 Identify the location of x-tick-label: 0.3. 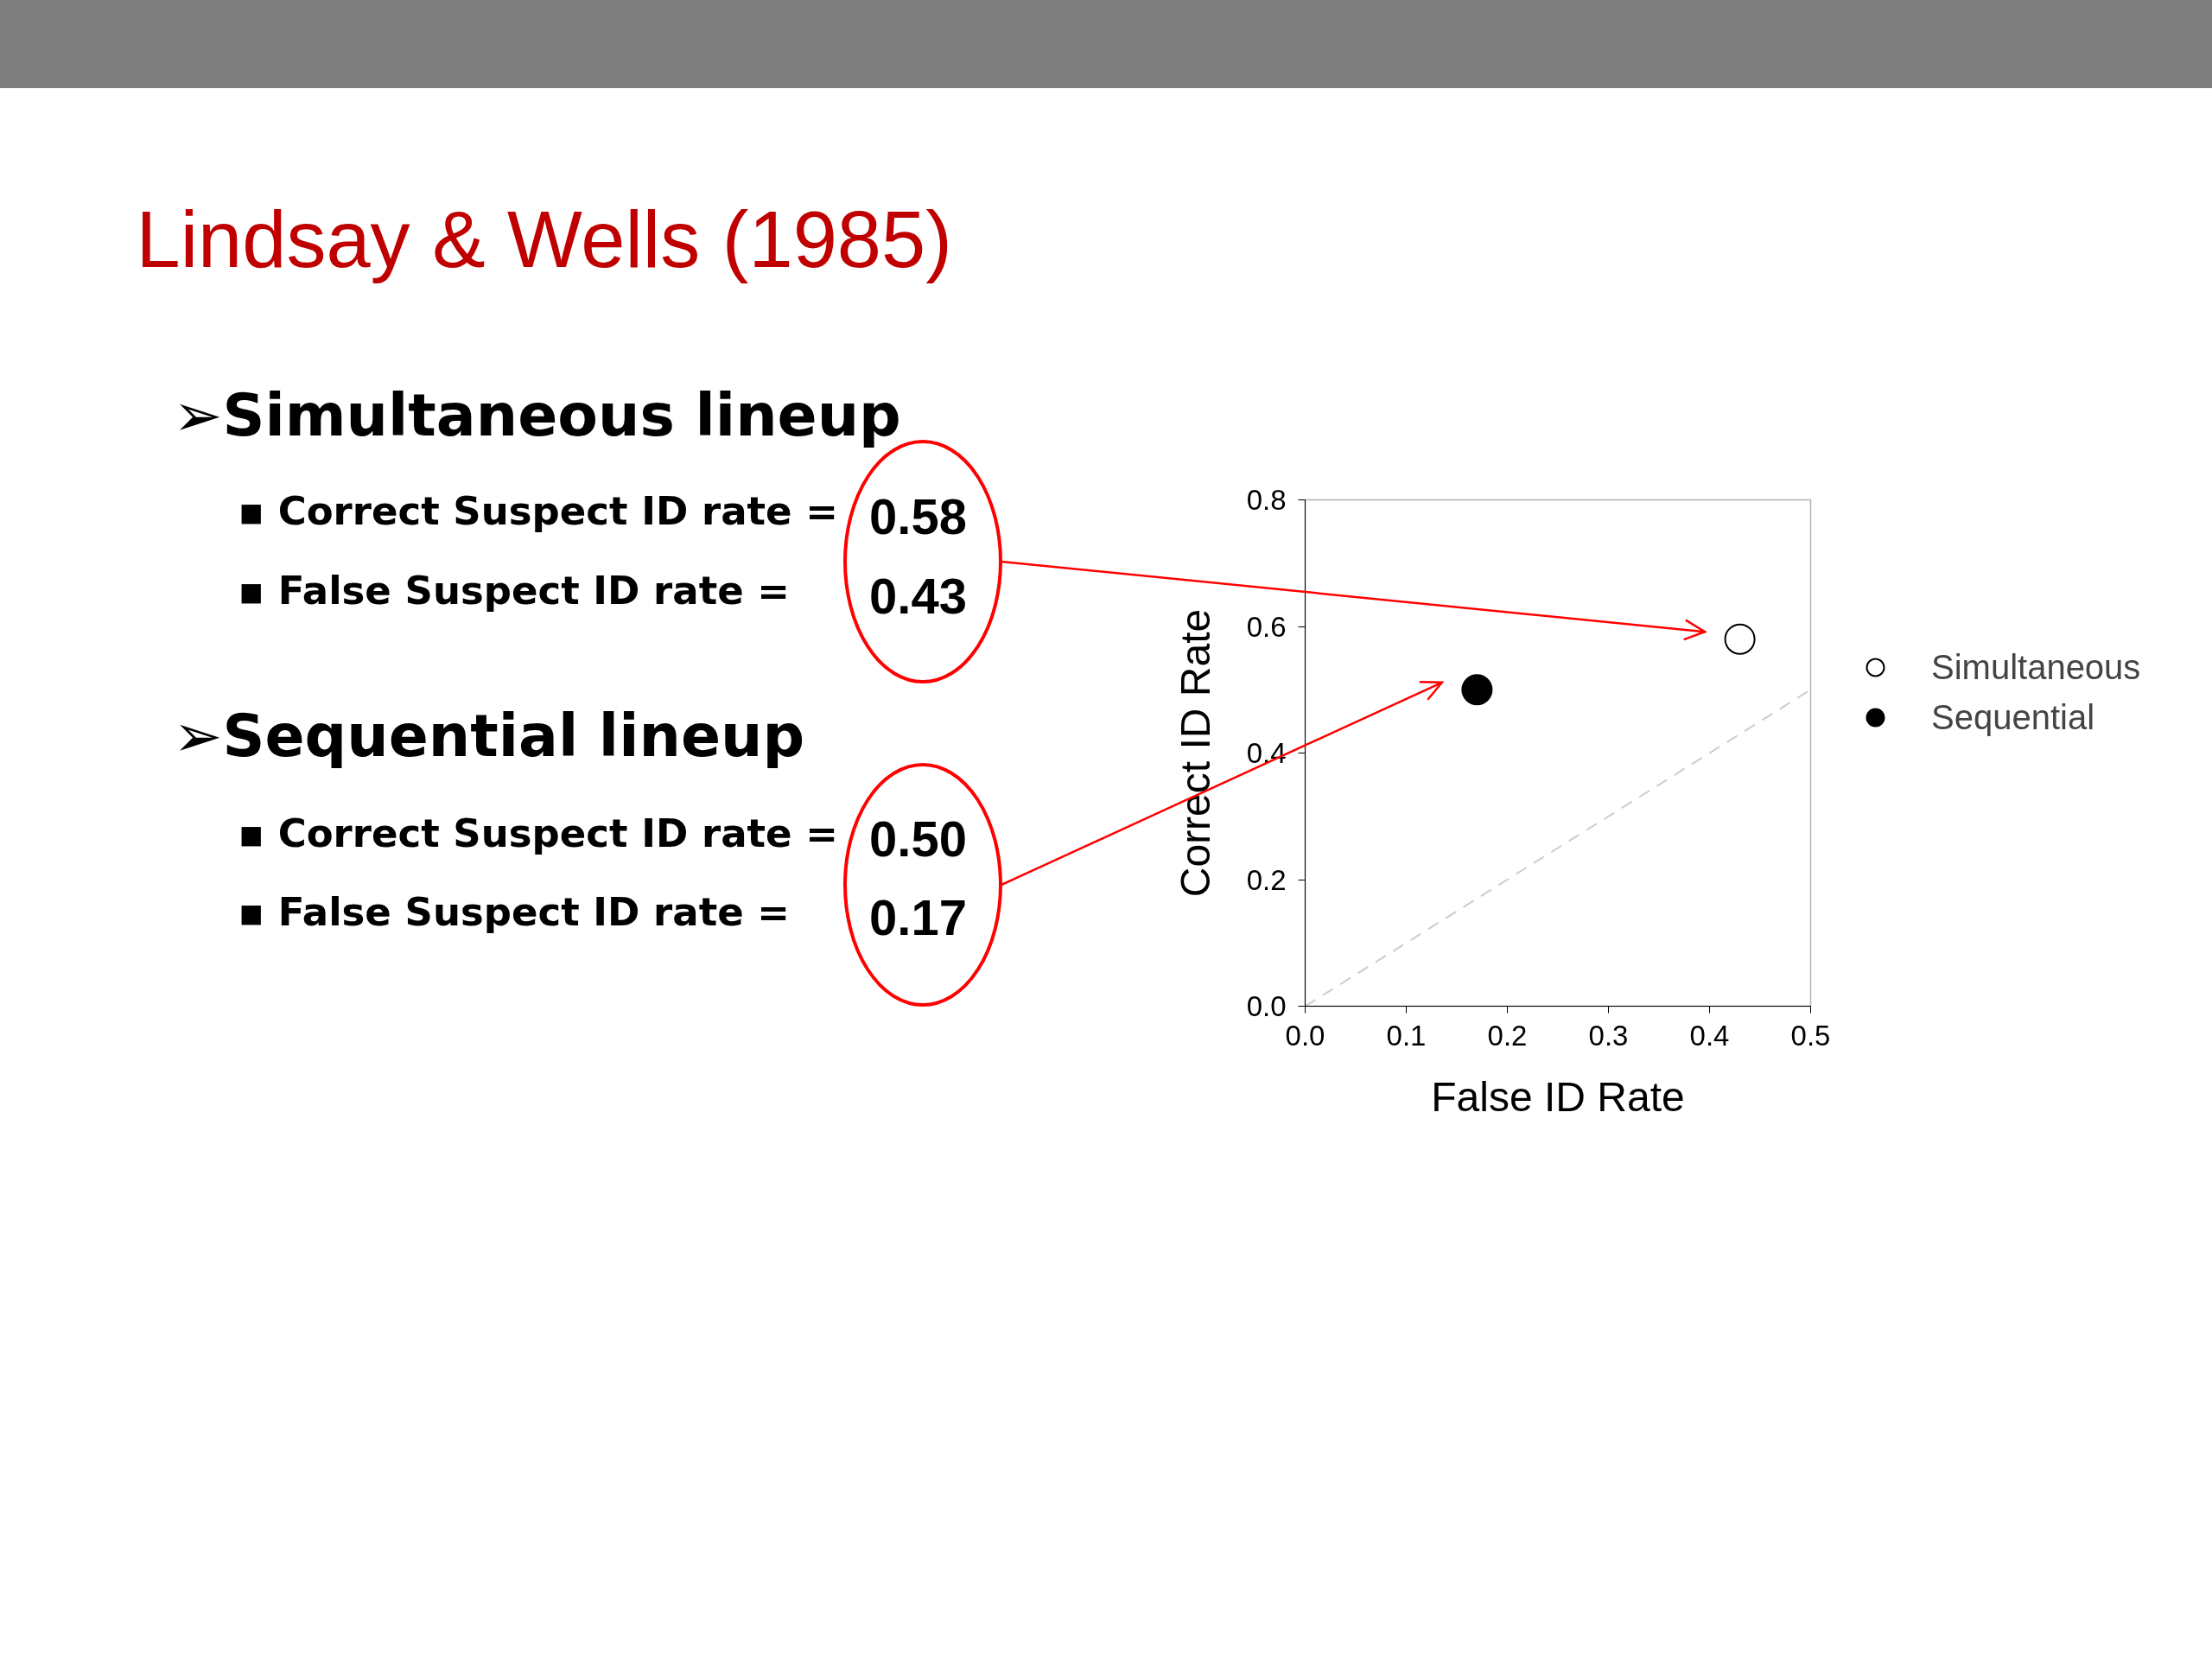
(1608, 1035).